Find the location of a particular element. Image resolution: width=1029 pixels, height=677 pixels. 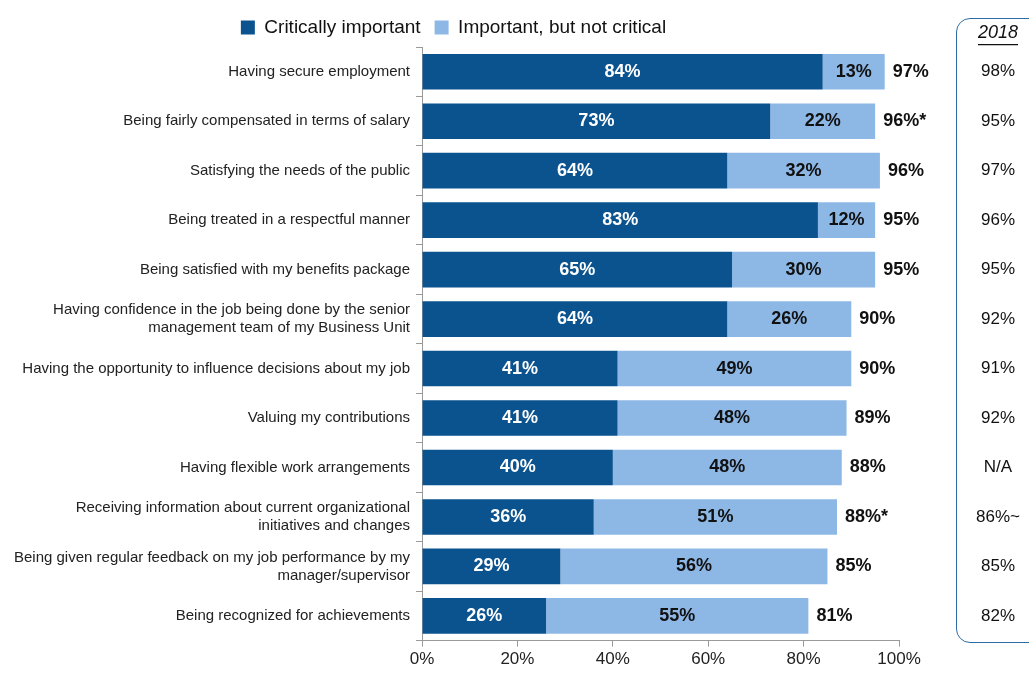

y-tick-label: Being given regular feedback on my job performance by my manager/supervisor is located at coordinates (212, 565).